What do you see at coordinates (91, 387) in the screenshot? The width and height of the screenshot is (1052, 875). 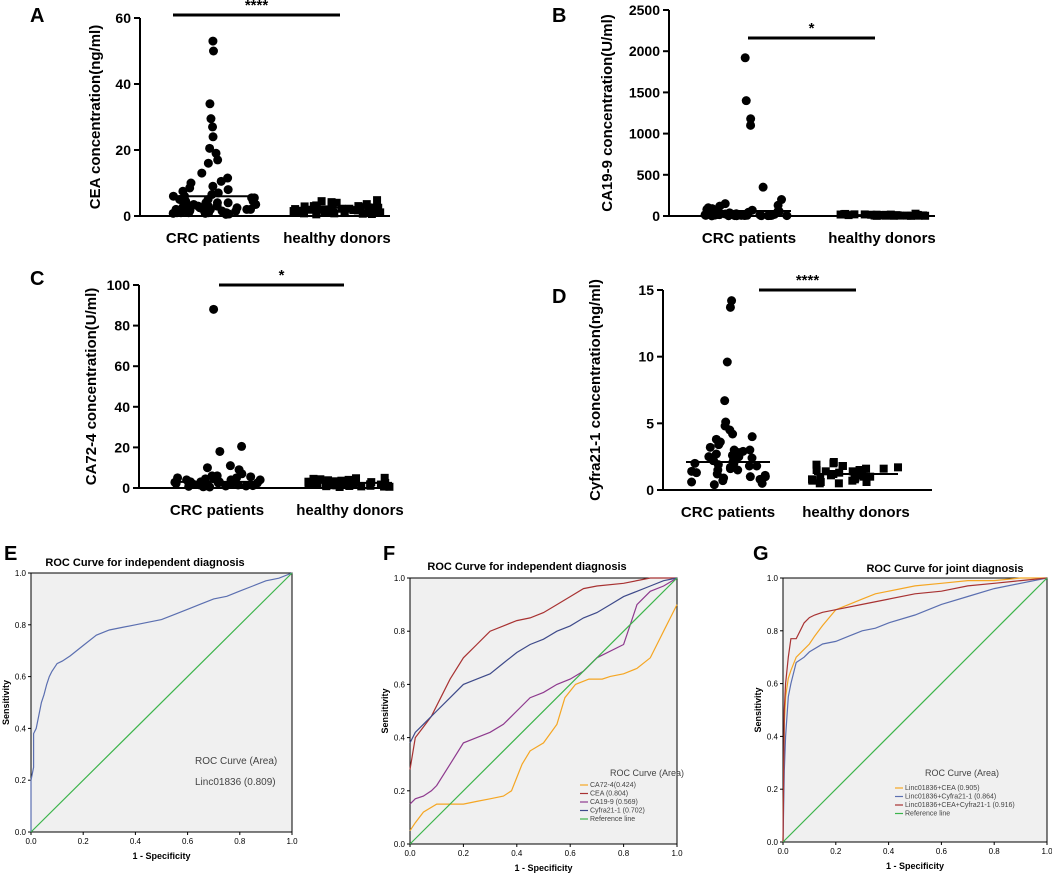 I see `y-axis-label: CA72-4 concentration(U/ml)` at bounding box center [91, 387].